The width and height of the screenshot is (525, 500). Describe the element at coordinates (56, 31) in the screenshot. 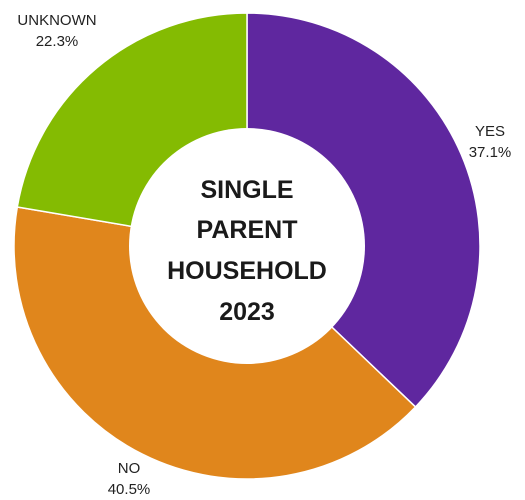

I see `slice-label-unknown: UNKNOWN 22.3%` at that location.